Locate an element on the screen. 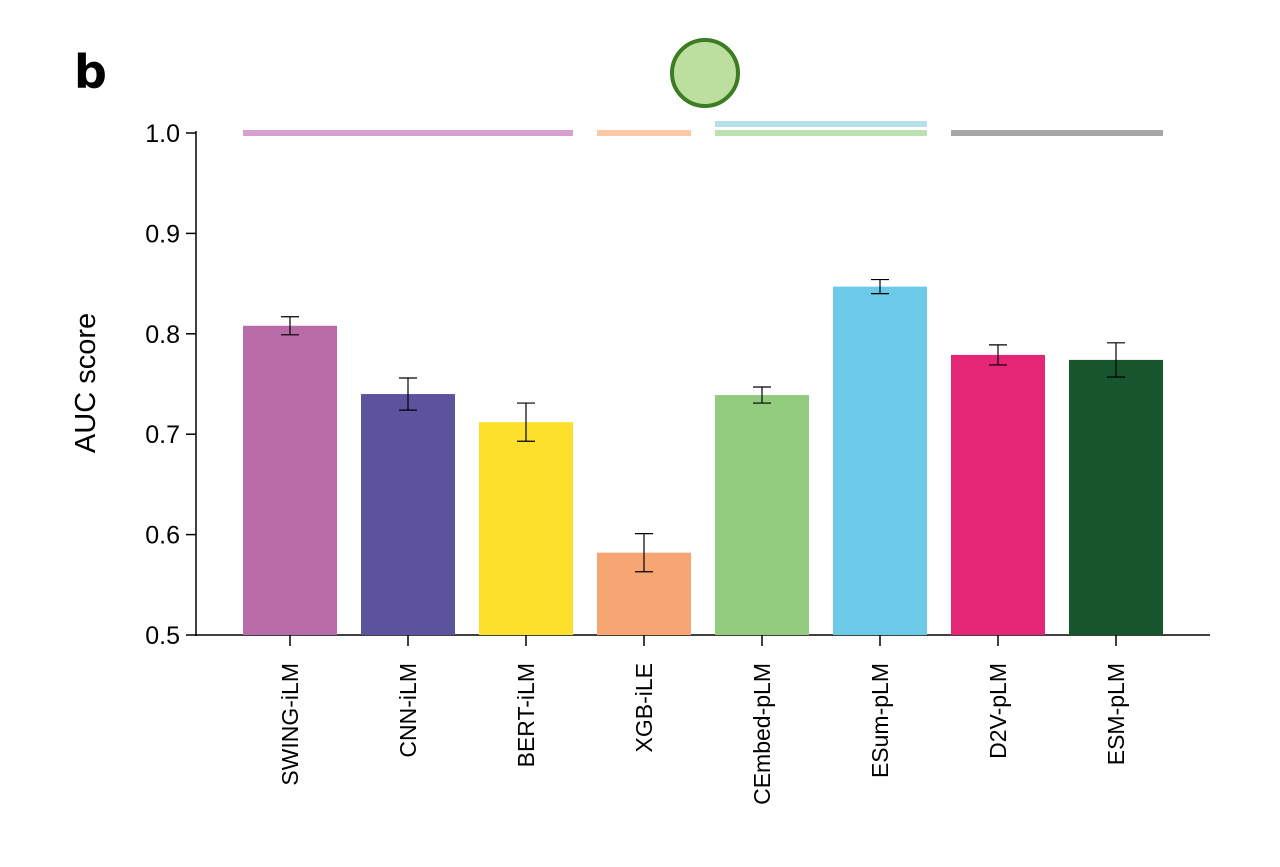 This screenshot has height=867, width=1280. y-axis: 0.5 0.6 0.7 0.8 0.9 1.0 is located at coordinates (171, 385).